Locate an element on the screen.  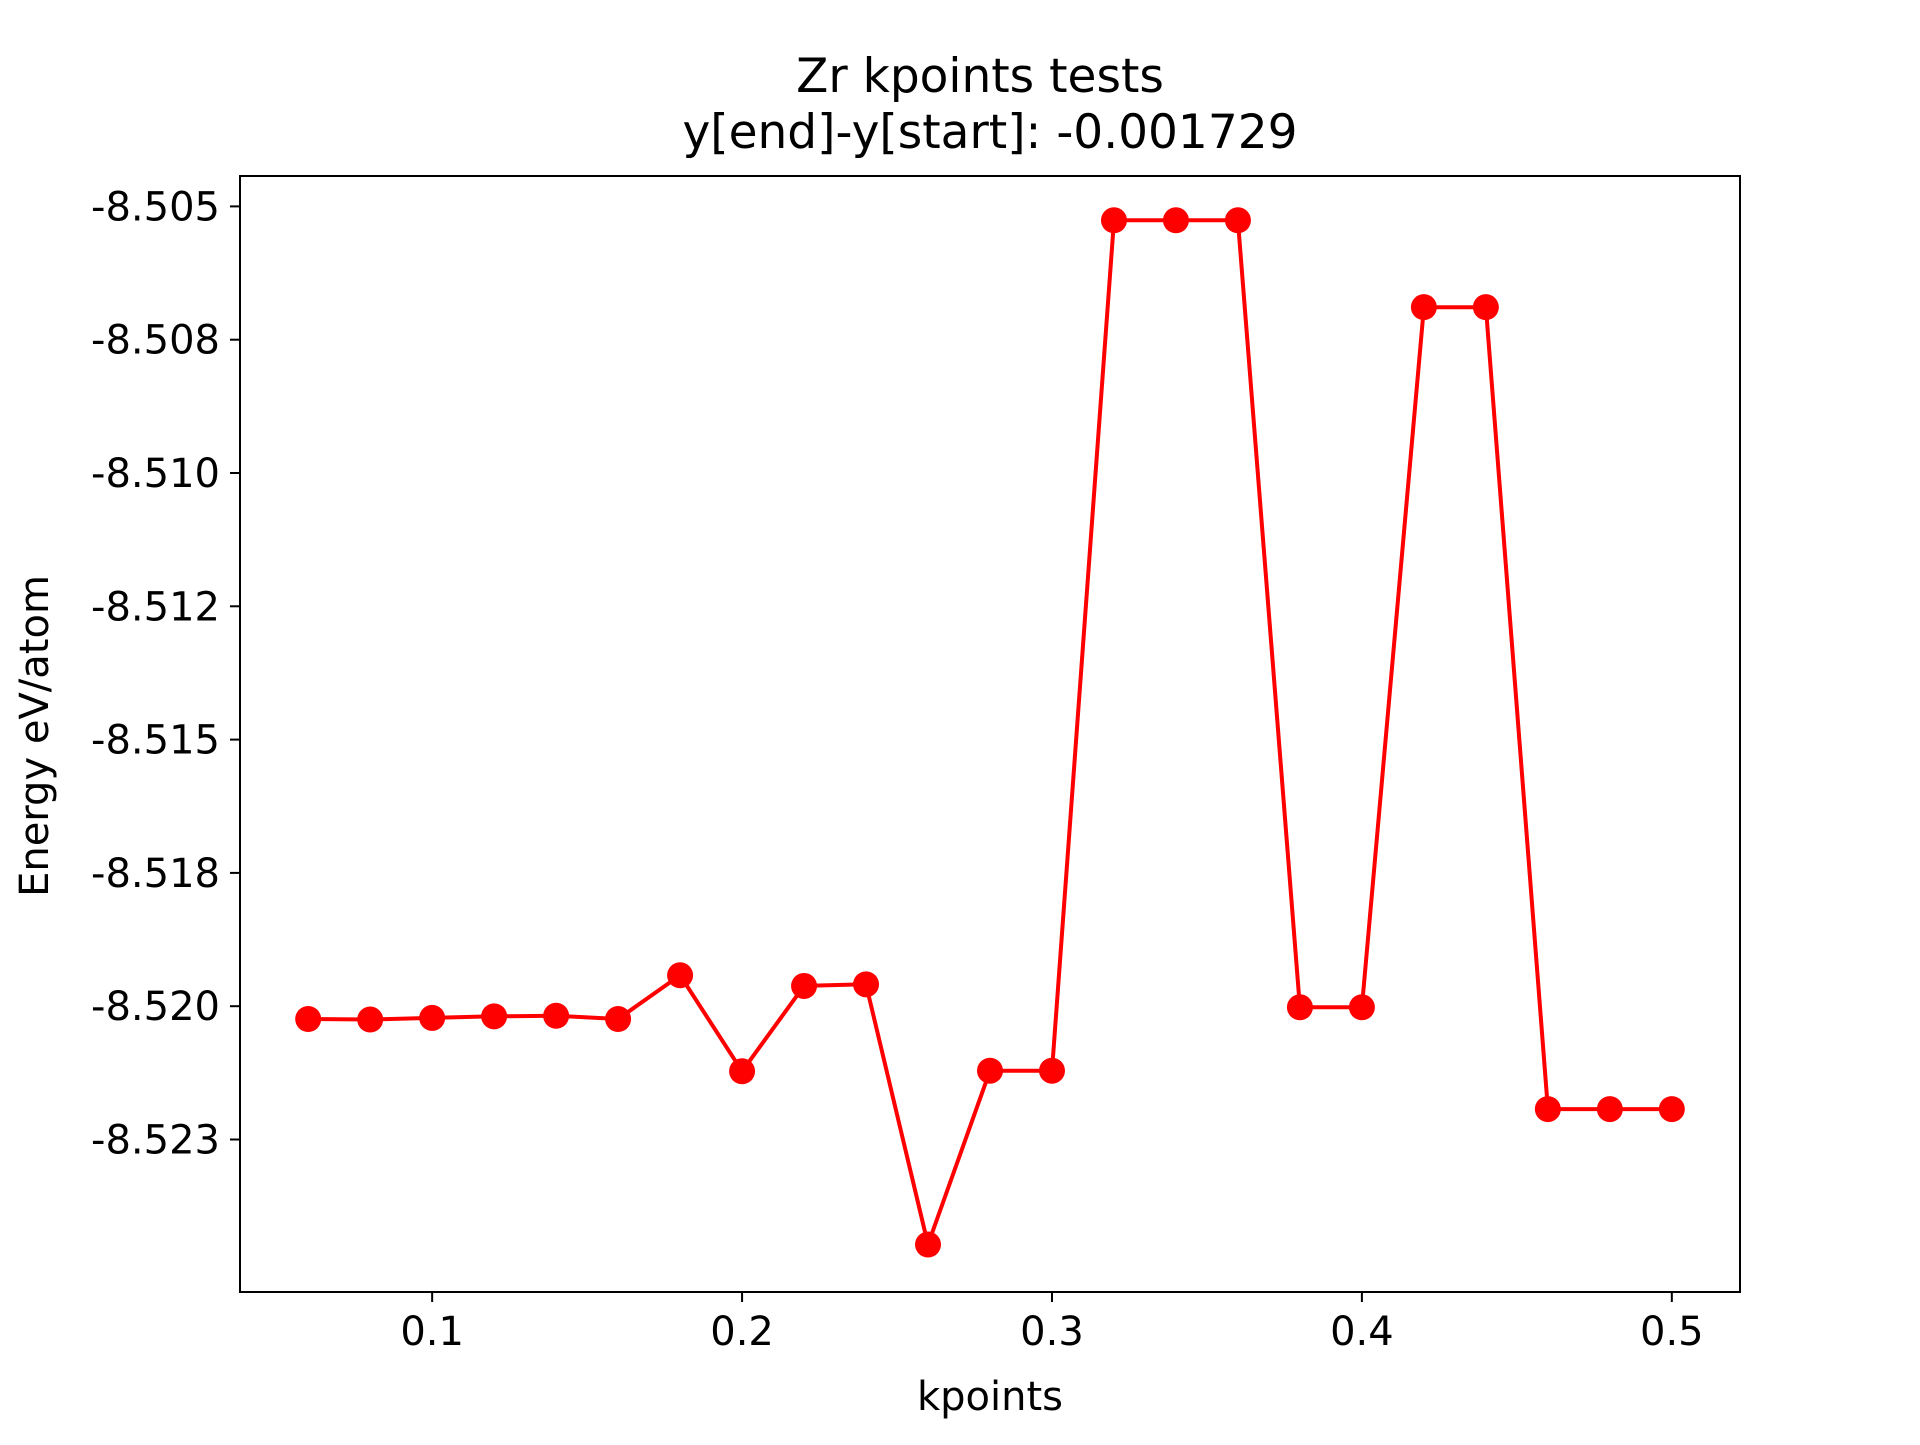
y-tick-label: -8.518 is located at coordinates (155, 874).